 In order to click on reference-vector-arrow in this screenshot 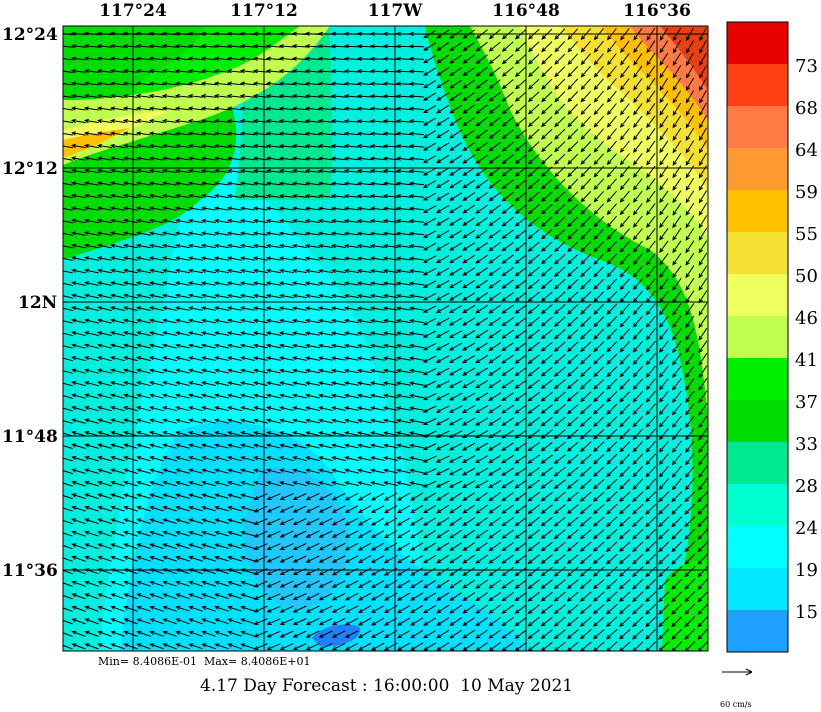, I will do `click(737, 672)`.